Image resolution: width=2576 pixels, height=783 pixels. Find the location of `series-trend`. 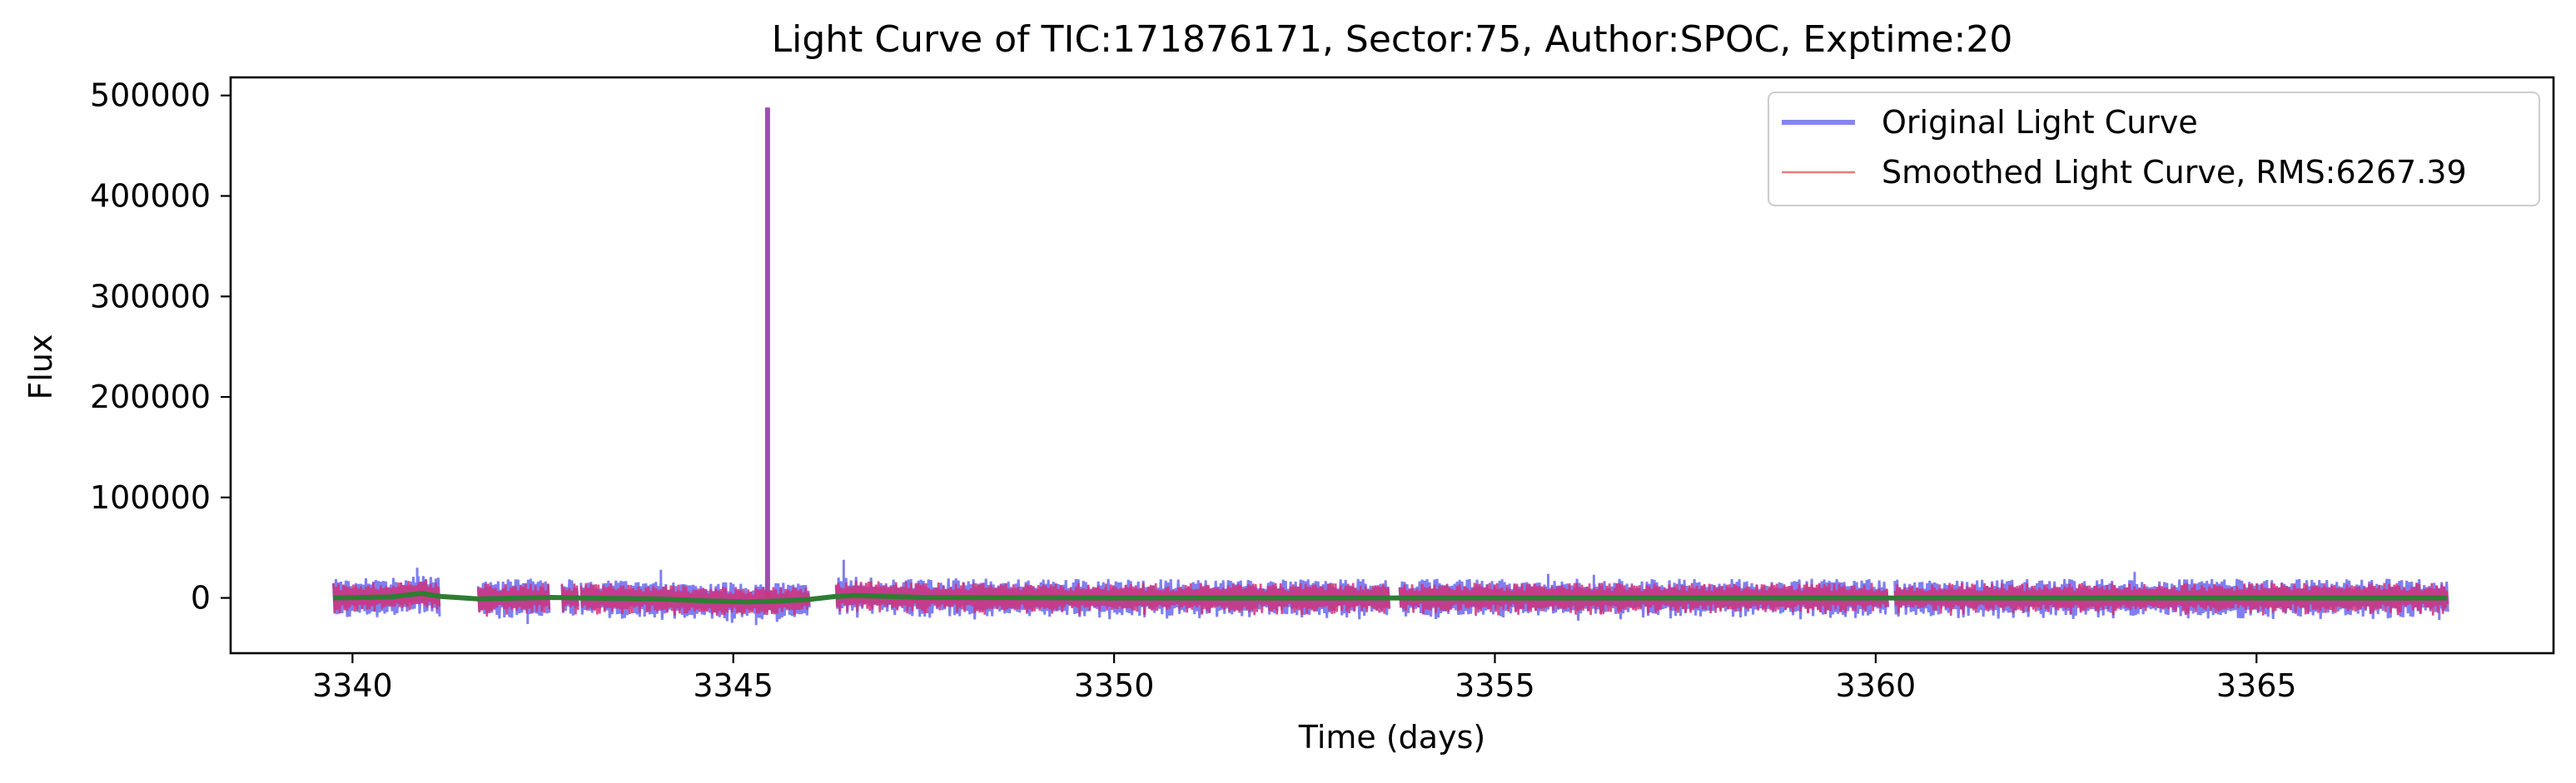

series-trend is located at coordinates (1390, 598).